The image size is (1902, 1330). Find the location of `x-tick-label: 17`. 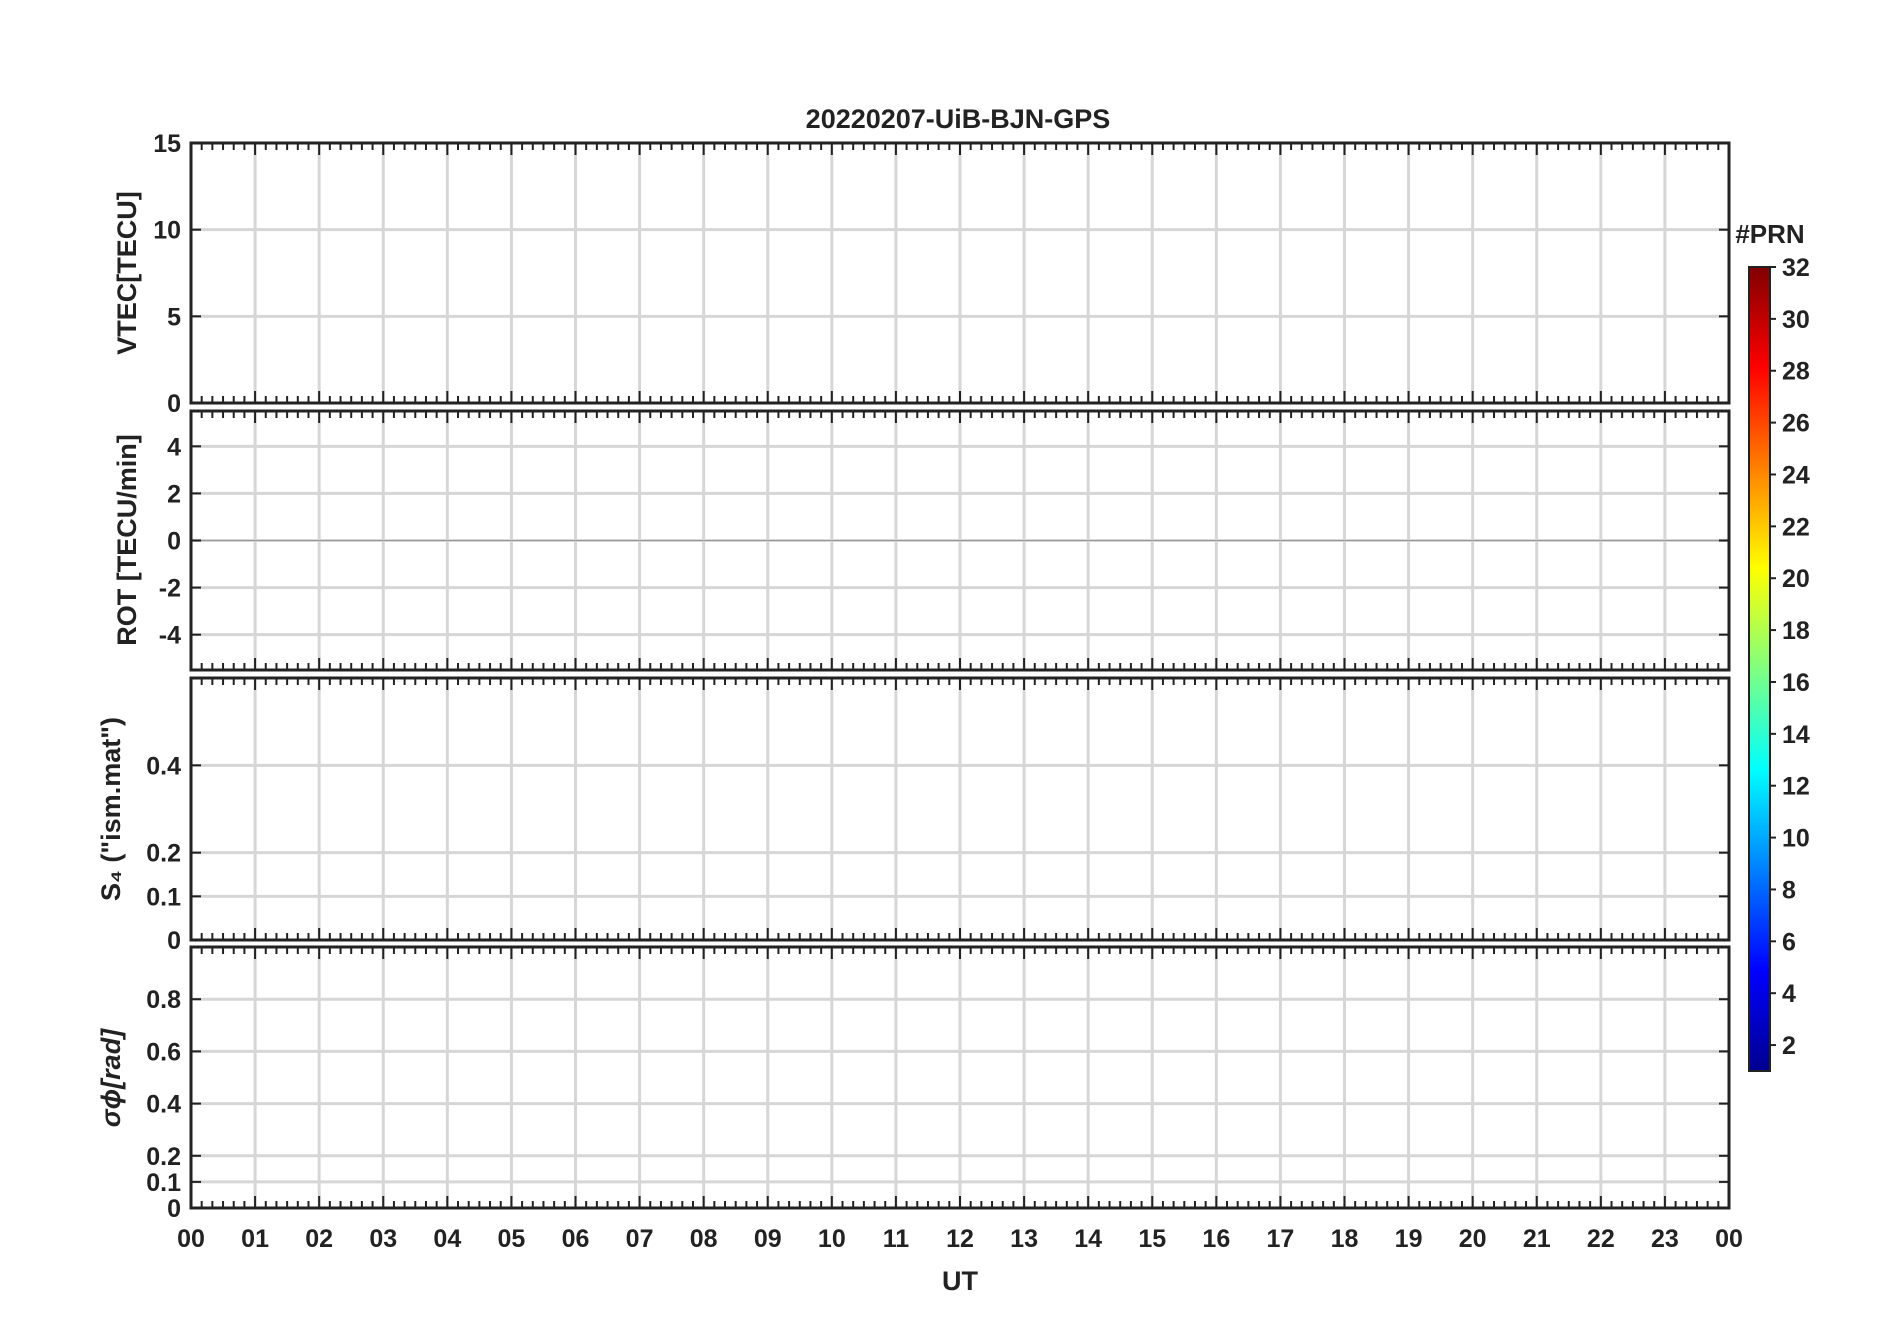

x-tick-label: 17 is located at coordinates (1281, 1239).